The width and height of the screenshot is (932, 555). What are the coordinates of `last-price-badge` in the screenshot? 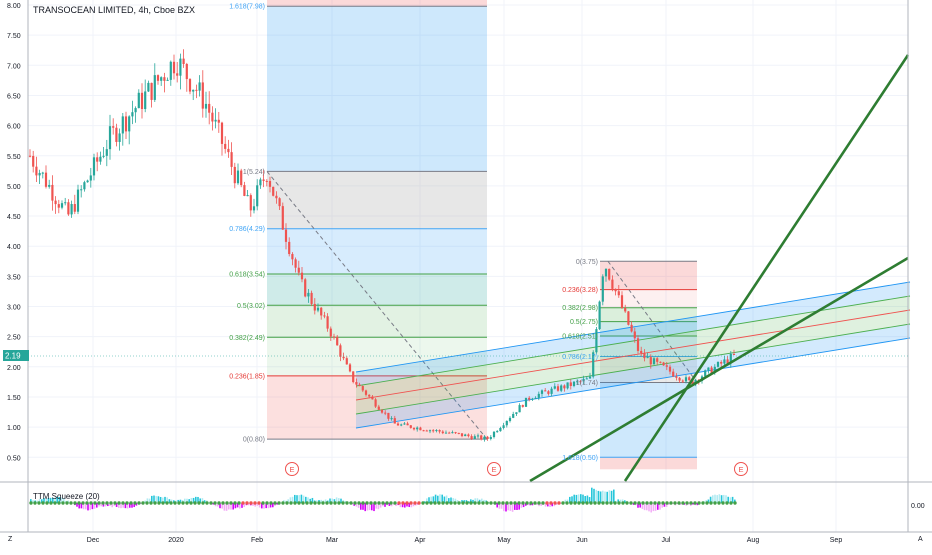 It's located at (16, 355).